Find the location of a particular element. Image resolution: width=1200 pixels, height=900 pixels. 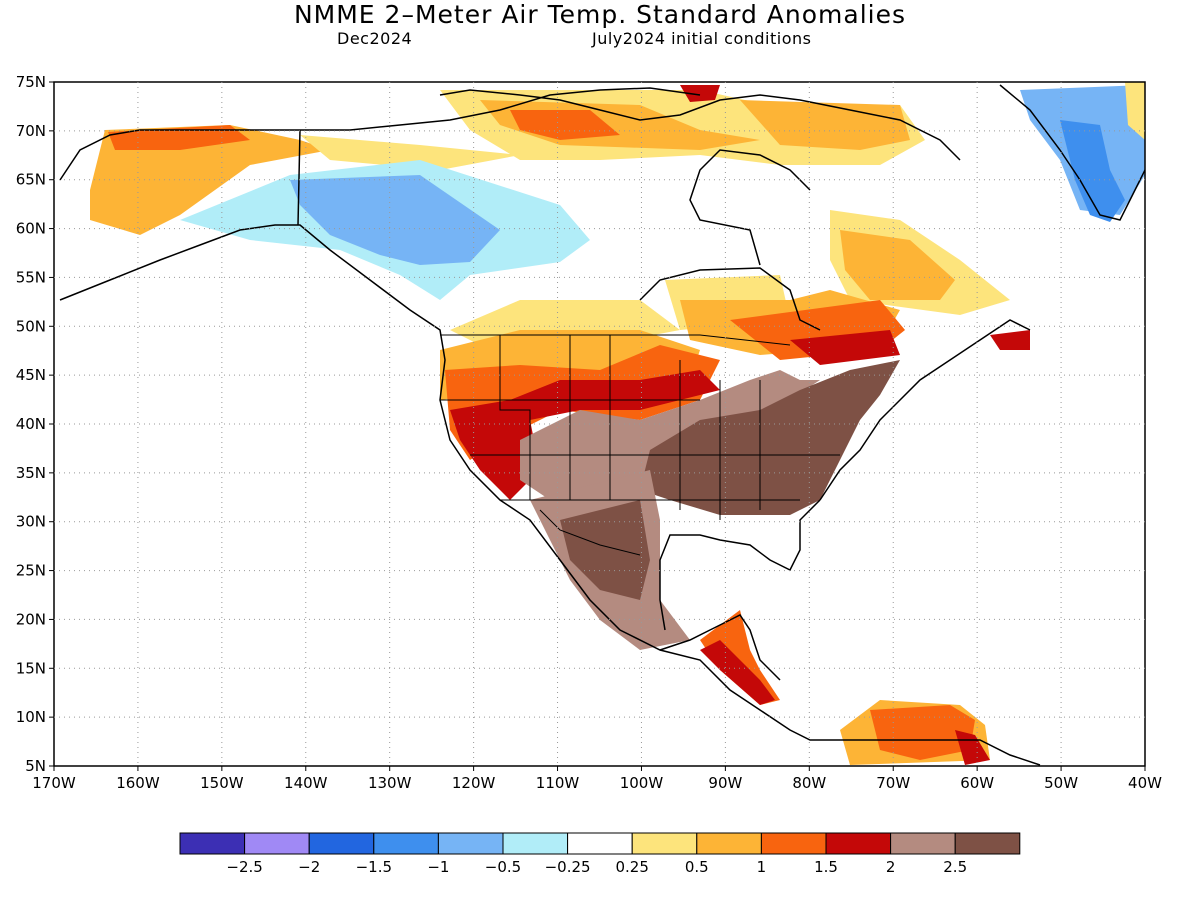

lat-tick-label: 45N is located at coordinates (31, 375).